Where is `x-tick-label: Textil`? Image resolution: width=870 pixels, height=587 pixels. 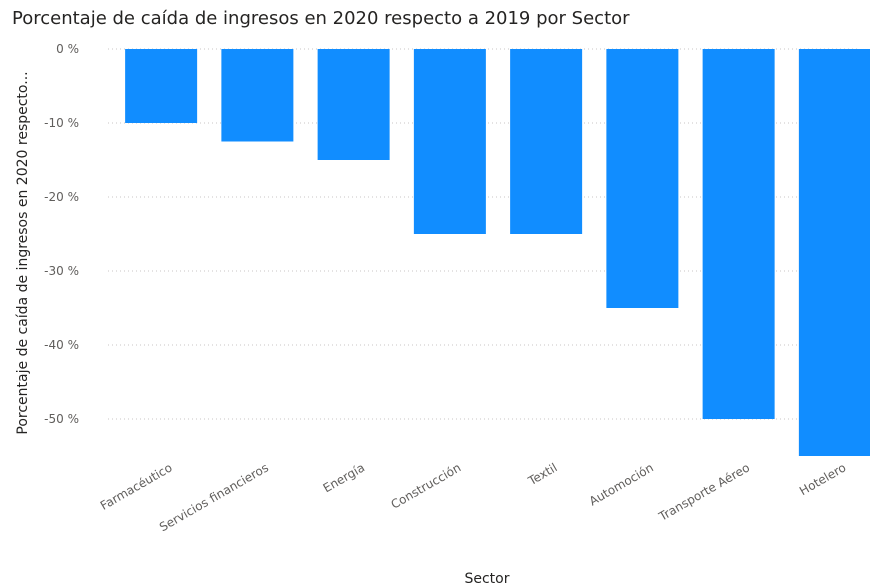 x-tick-label: Textil is located at coordinates (542, 474).